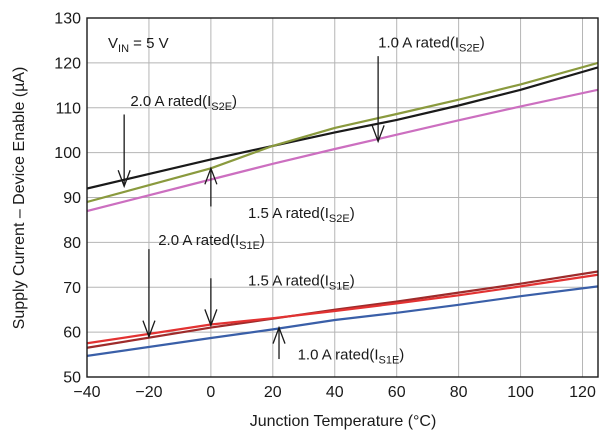 The image size is (600, 434). Describe the element at coordinates (19, 198) in the screenshot. I see `y-axis-title: Supply Current – Device Enable (µA)` at that location.